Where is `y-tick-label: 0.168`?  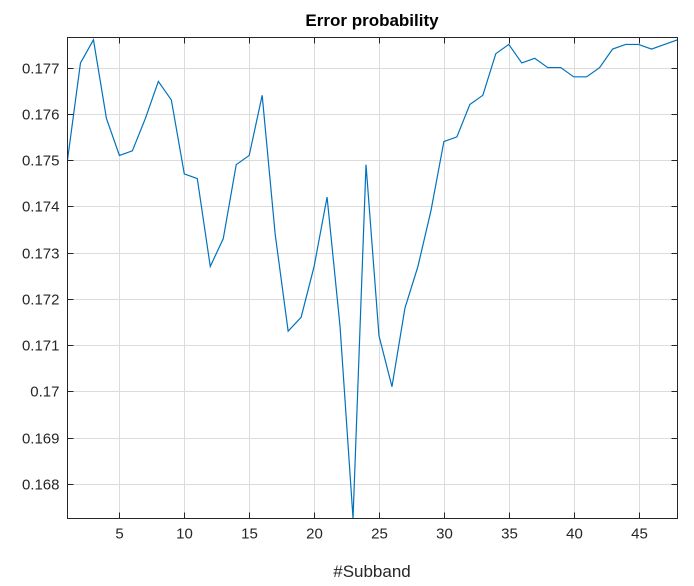
y-tick-label: 0.168 is located at coordinates (41, 485).